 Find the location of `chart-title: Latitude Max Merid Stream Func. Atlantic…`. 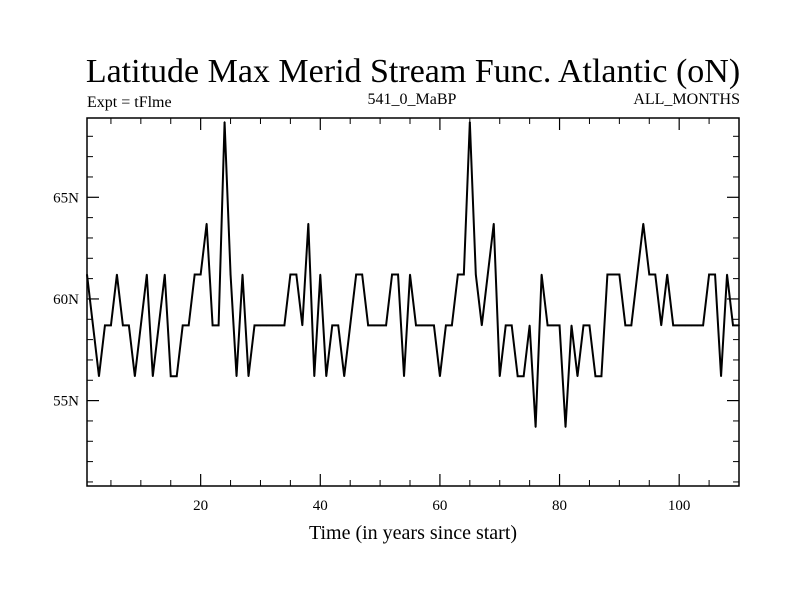

chart-title: Latitude Max Merid Stream Func. Atlantic… is located at coordinates (413, 71).